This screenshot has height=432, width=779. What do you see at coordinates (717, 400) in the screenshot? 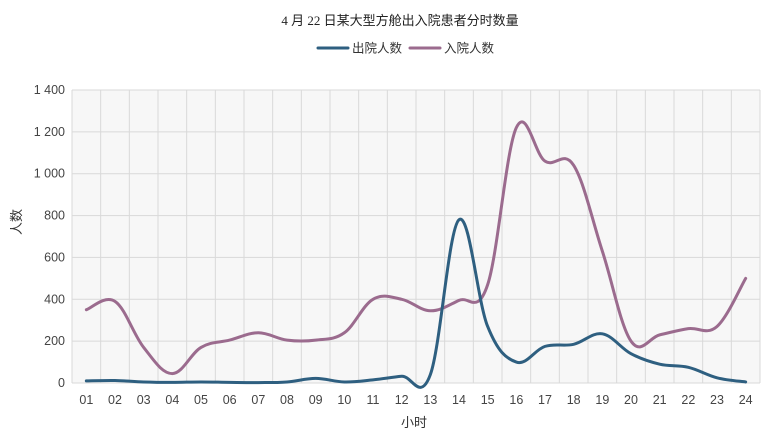
I see `x-tick-label: 23` at bounding box center [717, 400].